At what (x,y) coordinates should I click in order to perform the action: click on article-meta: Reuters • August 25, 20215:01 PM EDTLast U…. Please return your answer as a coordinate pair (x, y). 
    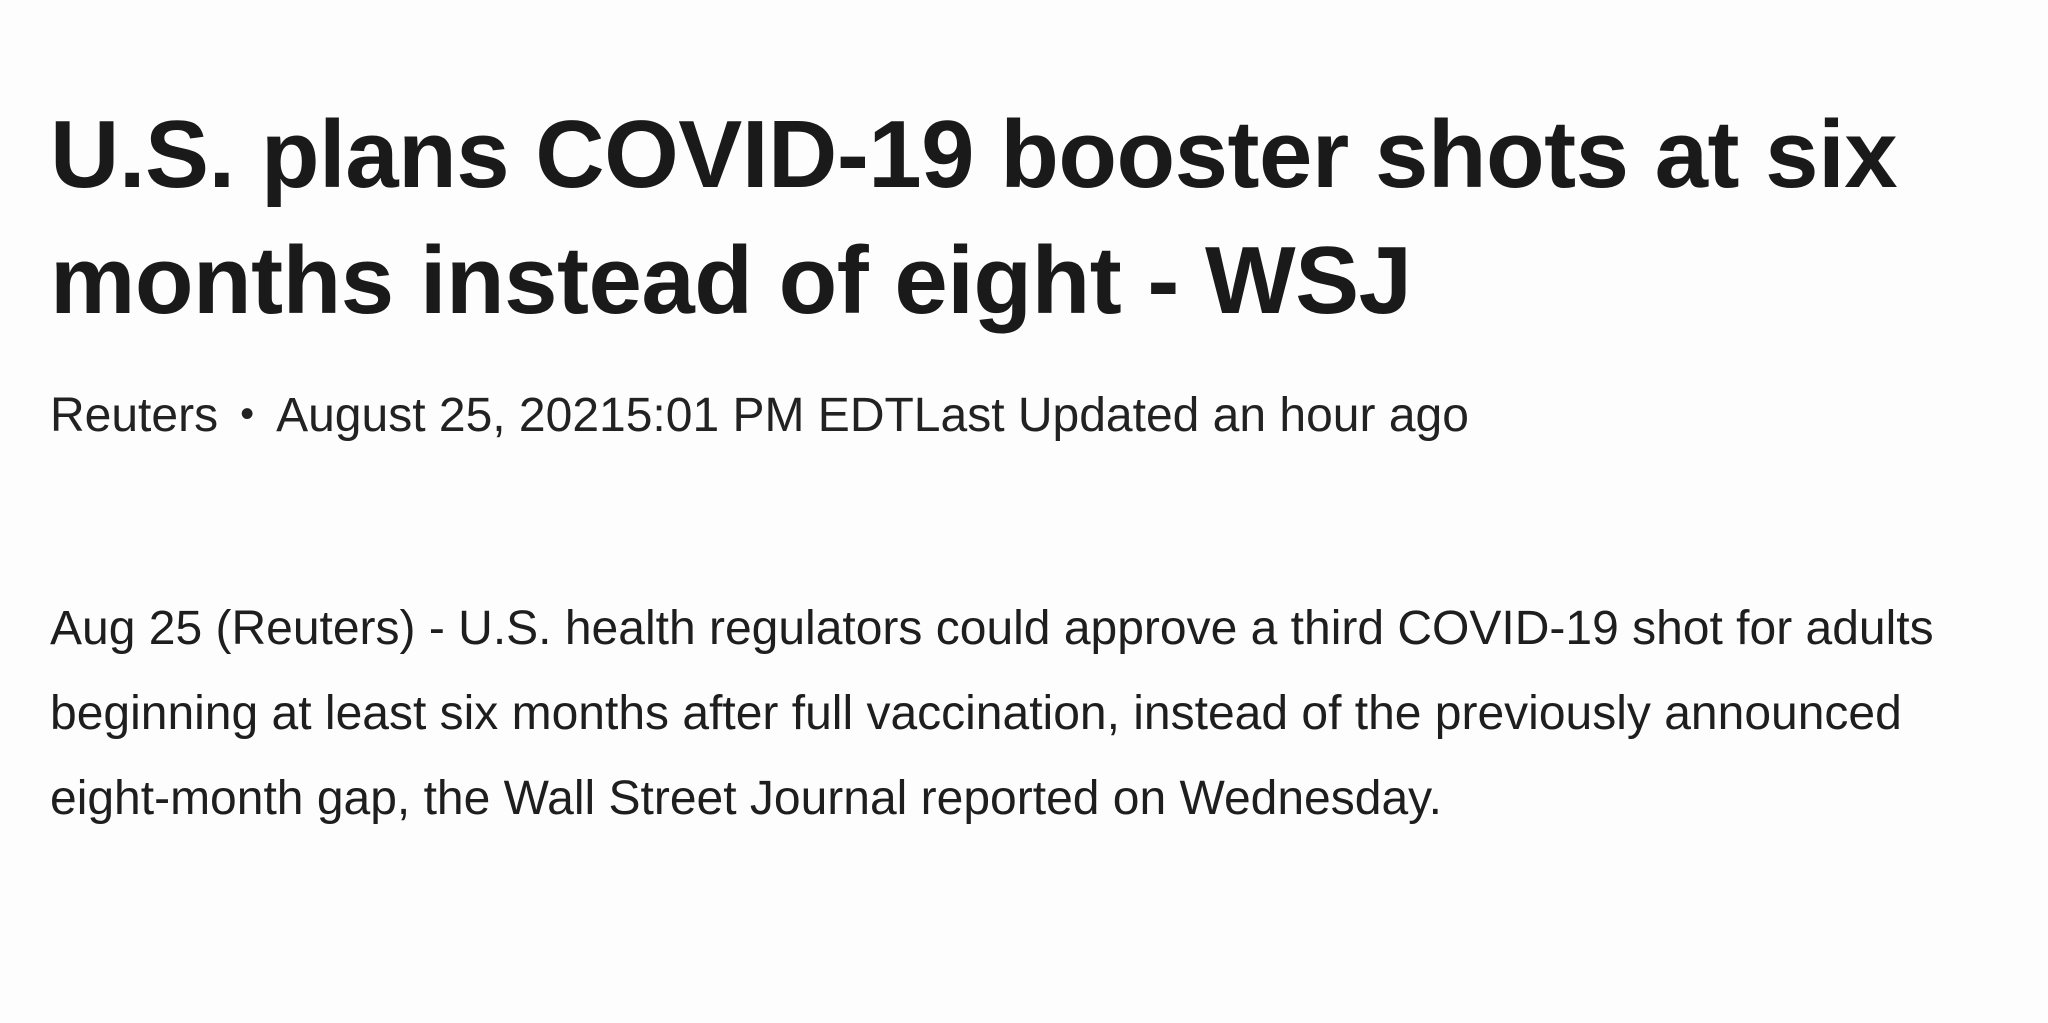
    Looking at the image, I should click on (1024, 415).